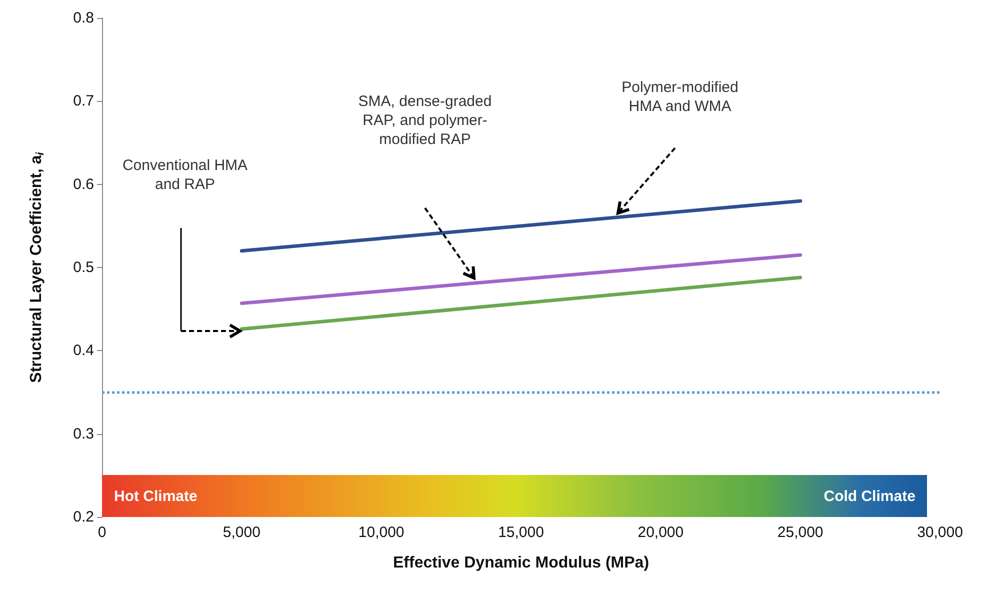 This screenshot has width=990, height=597. I want to click on y-axis-title: Structural Layer Coefficient, ai, so click(37, 267).